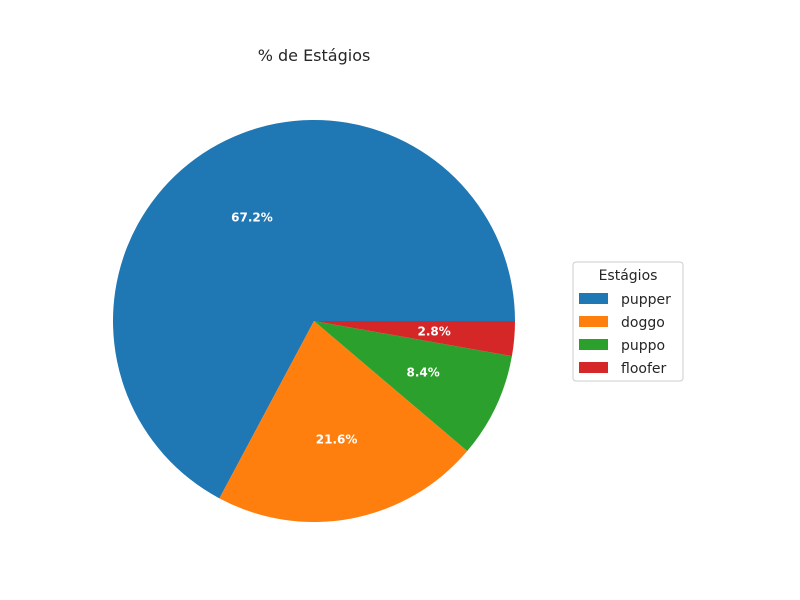 The width and height of the screenshot is (800, 600). I want to click on pie-slice-doggo, so click(343, 422).